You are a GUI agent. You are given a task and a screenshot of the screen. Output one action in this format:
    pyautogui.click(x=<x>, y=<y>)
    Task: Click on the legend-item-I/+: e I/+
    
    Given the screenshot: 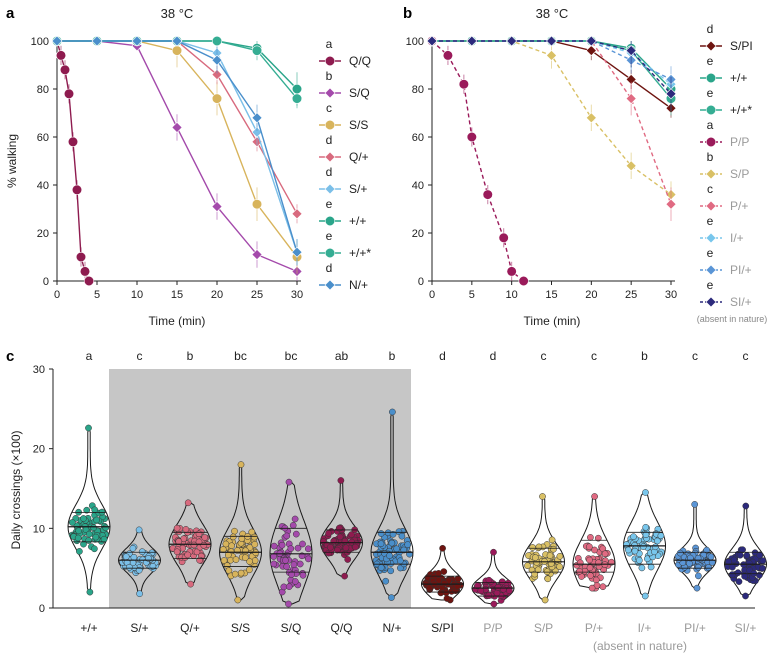 What is the action you would take?
    pyautogui.click(x=722, y=229)
    